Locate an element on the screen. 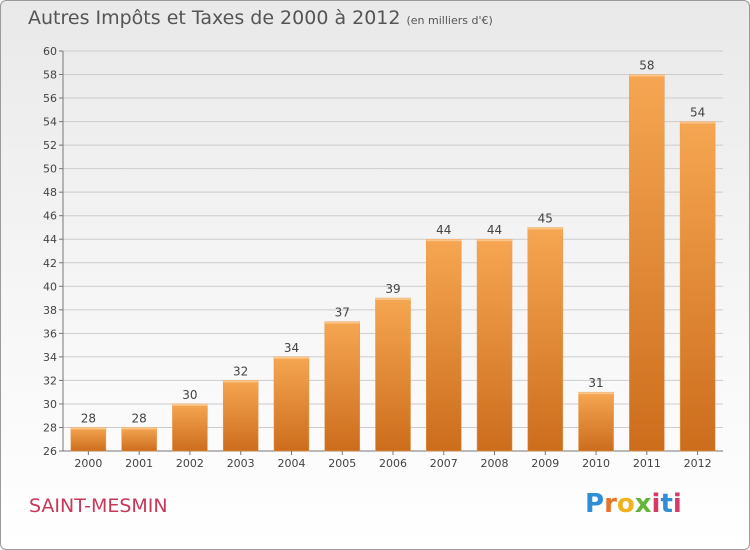  chart-title-text: Autres Impôts et Taxes de 2000 à 2012 is located at coordinates (214, 18).